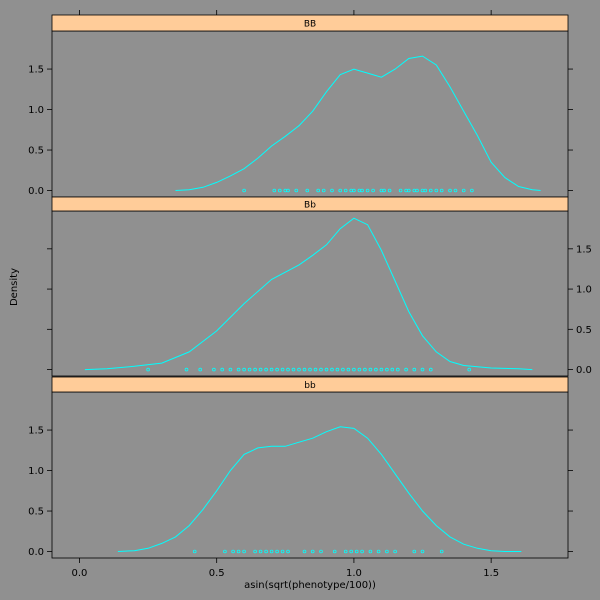  I want to click on x-tick-label: 0.5, so click(217, 573).